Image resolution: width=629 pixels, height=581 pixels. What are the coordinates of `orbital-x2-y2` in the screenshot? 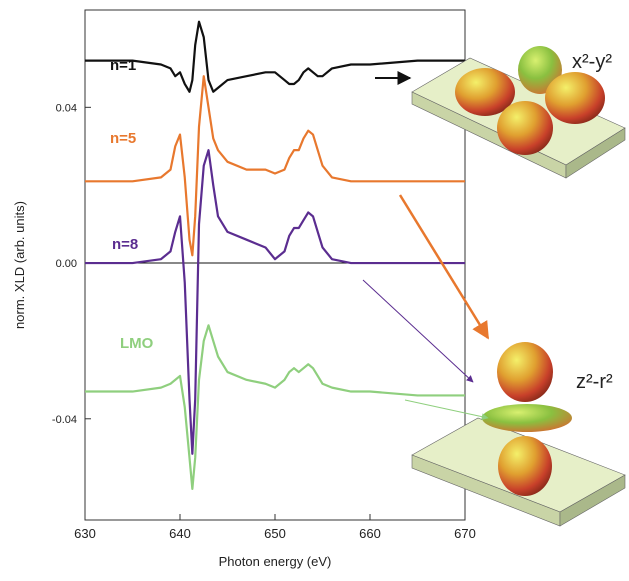 It's located at (518, 112).